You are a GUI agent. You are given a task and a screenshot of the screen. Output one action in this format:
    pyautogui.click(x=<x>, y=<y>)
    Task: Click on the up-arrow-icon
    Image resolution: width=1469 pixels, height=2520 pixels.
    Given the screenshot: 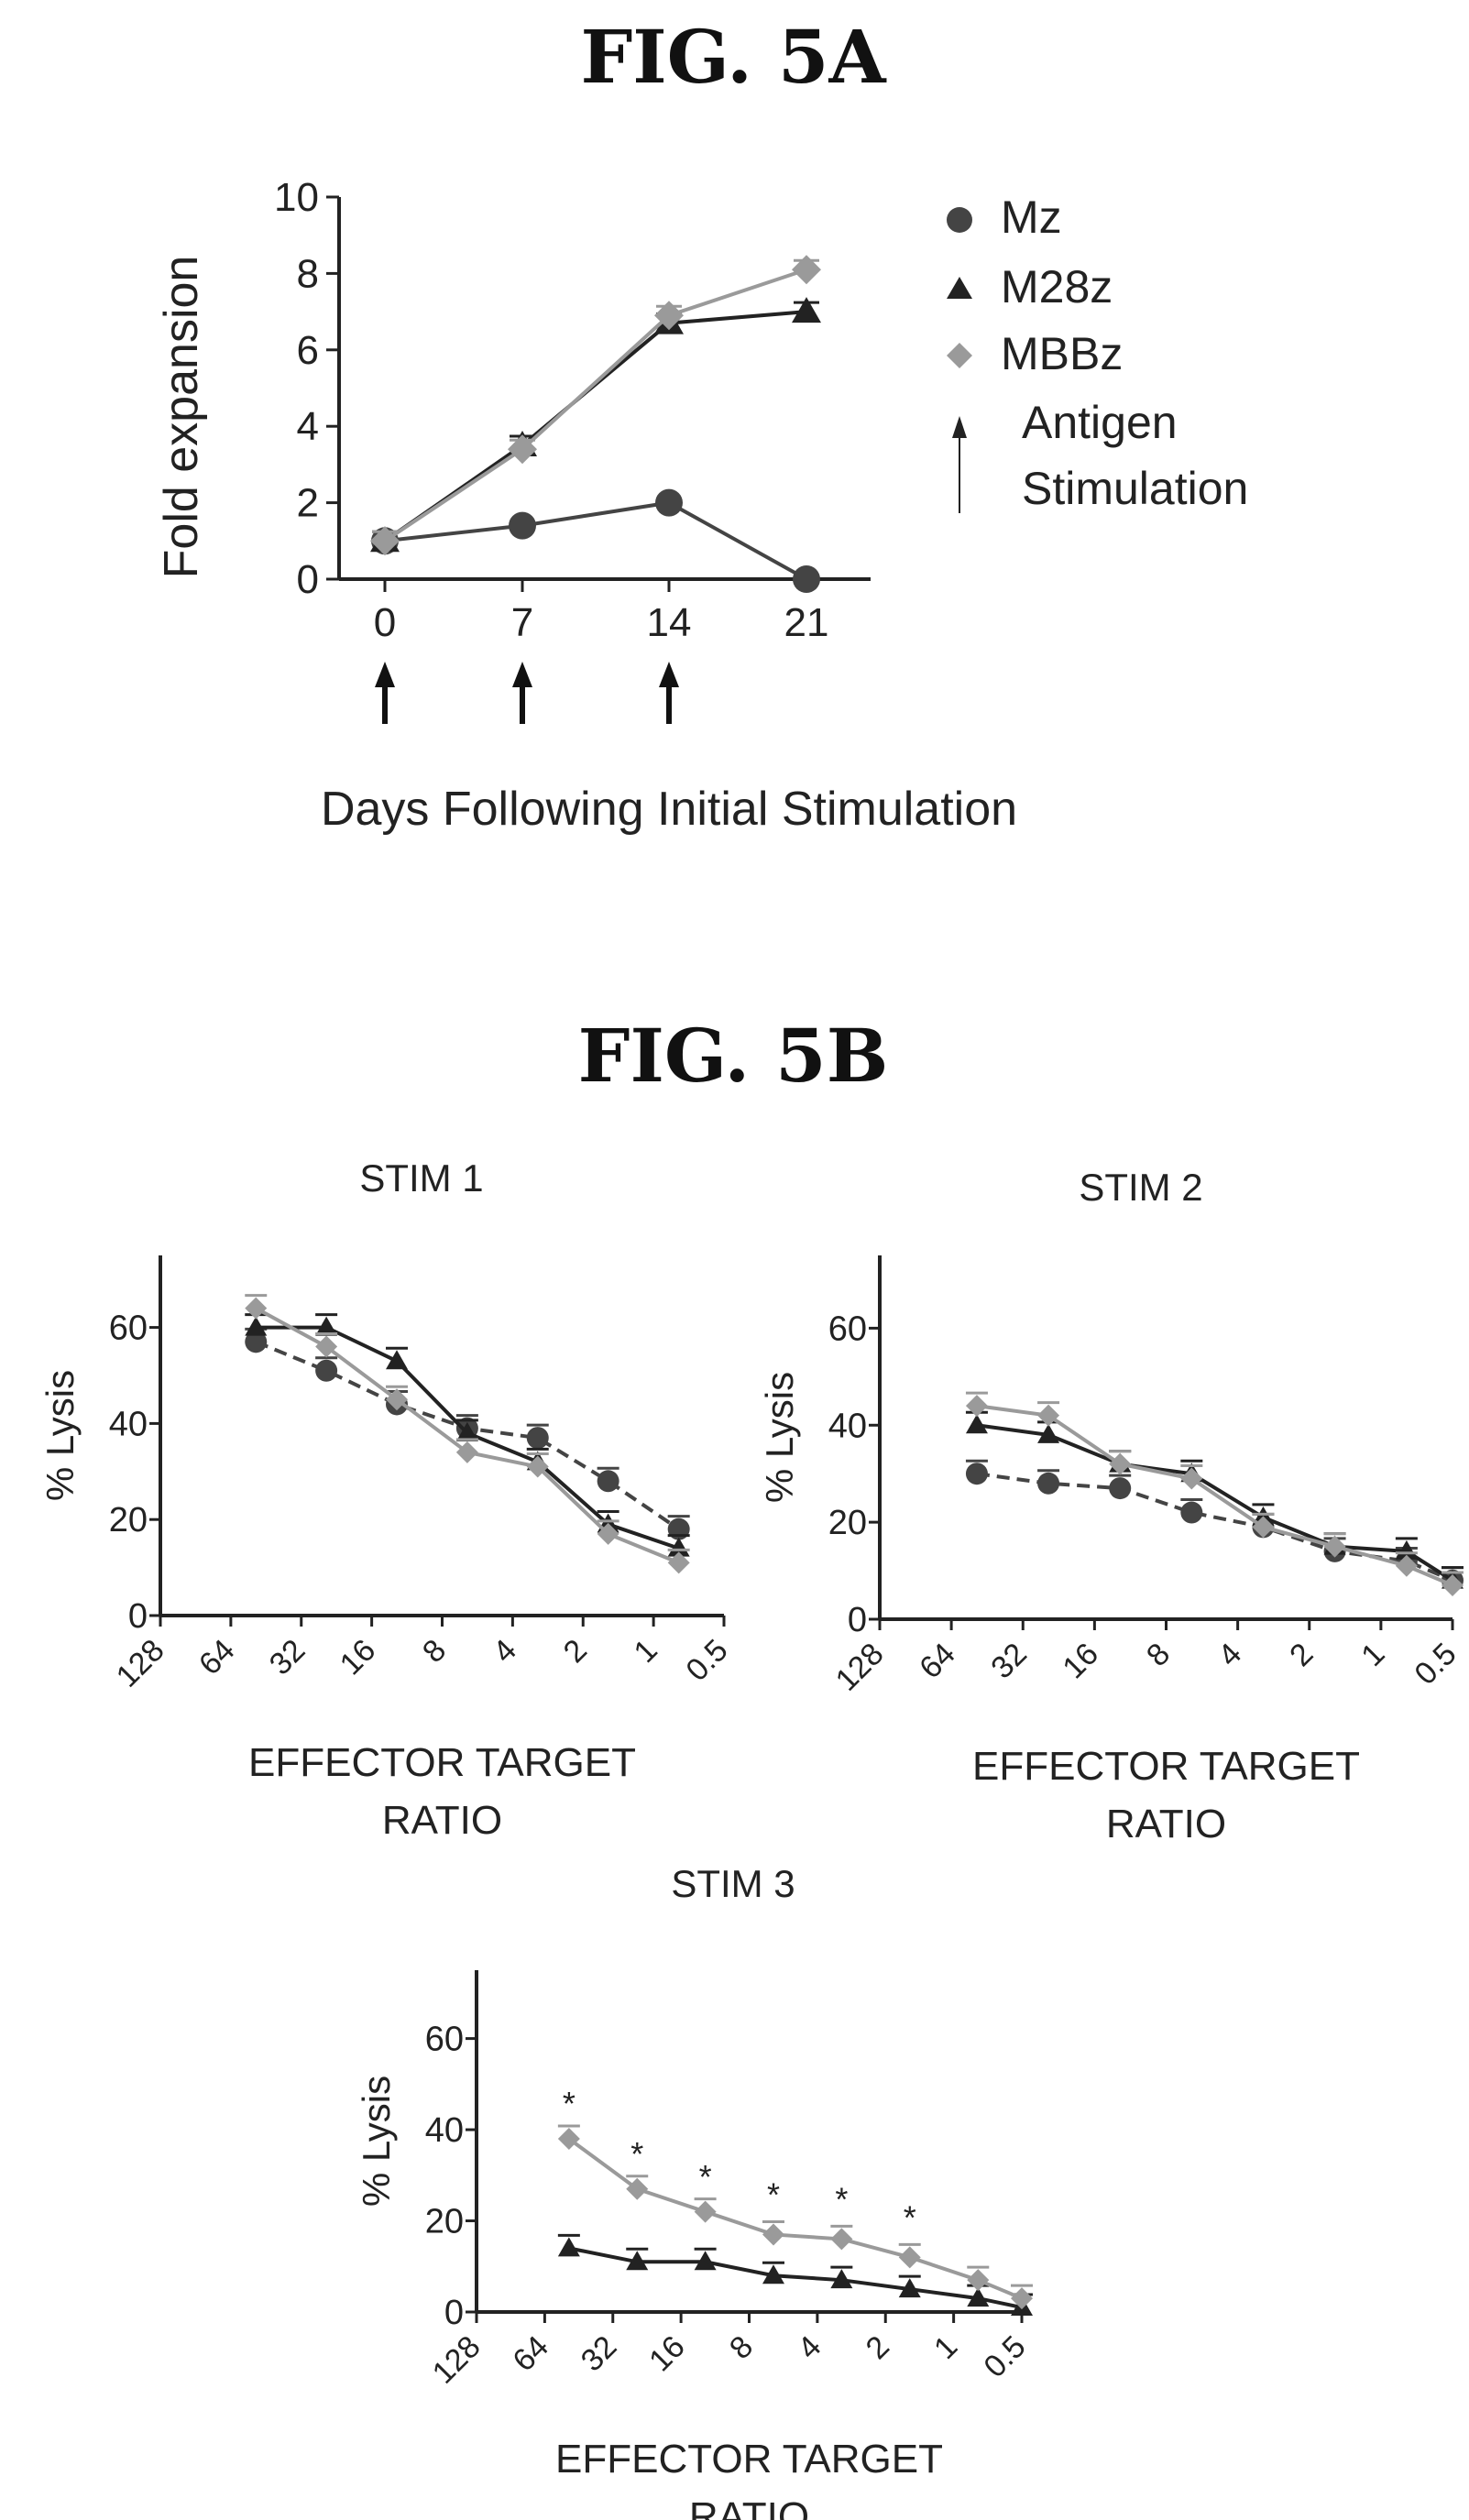 What is the action you would take?
    pyautogui.click(x=960, y=464)
    